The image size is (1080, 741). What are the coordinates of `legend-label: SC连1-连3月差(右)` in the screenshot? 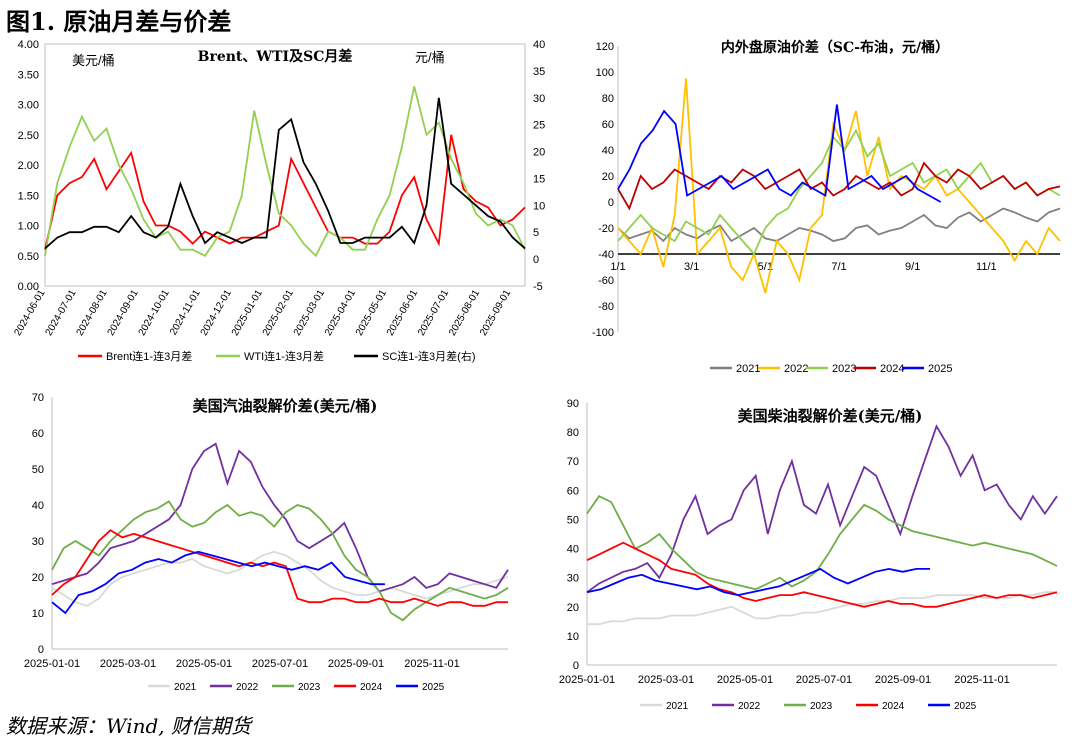 It's located at (429, 356).